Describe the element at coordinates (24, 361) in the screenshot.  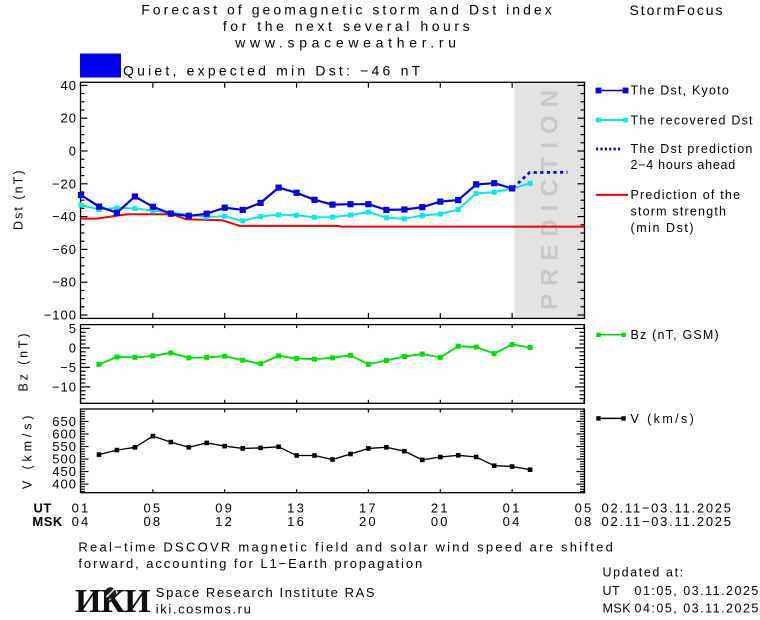
I see `svg-text: Bz (nT)` at that location.